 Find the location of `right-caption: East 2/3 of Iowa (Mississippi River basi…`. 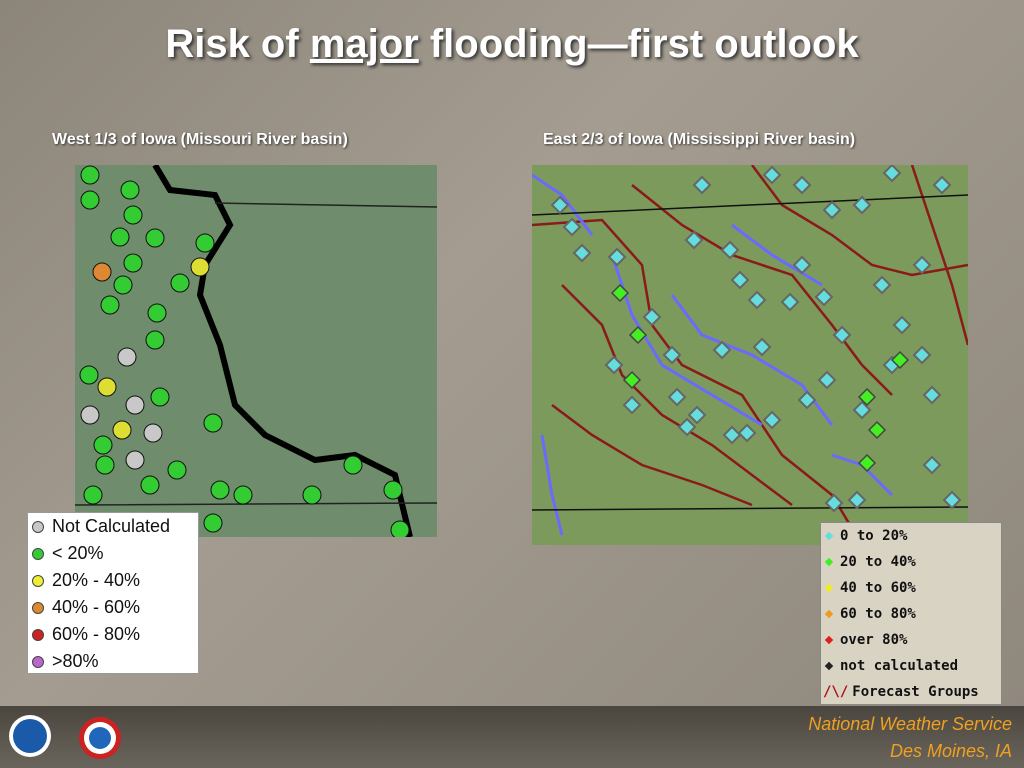

right-caption: East 2/3 of Iowa (Mississippi River basi… is located at coordinates (699, 139).